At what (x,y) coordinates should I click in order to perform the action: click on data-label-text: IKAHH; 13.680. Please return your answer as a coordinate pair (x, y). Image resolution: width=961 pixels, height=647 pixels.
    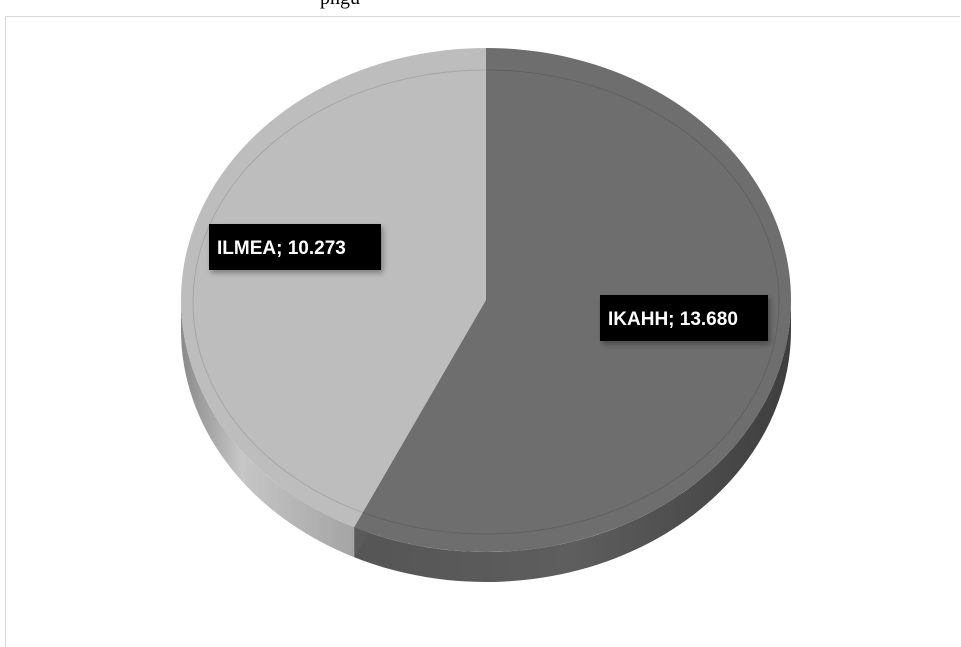
    Looking at the image, I should click on (673, 319).